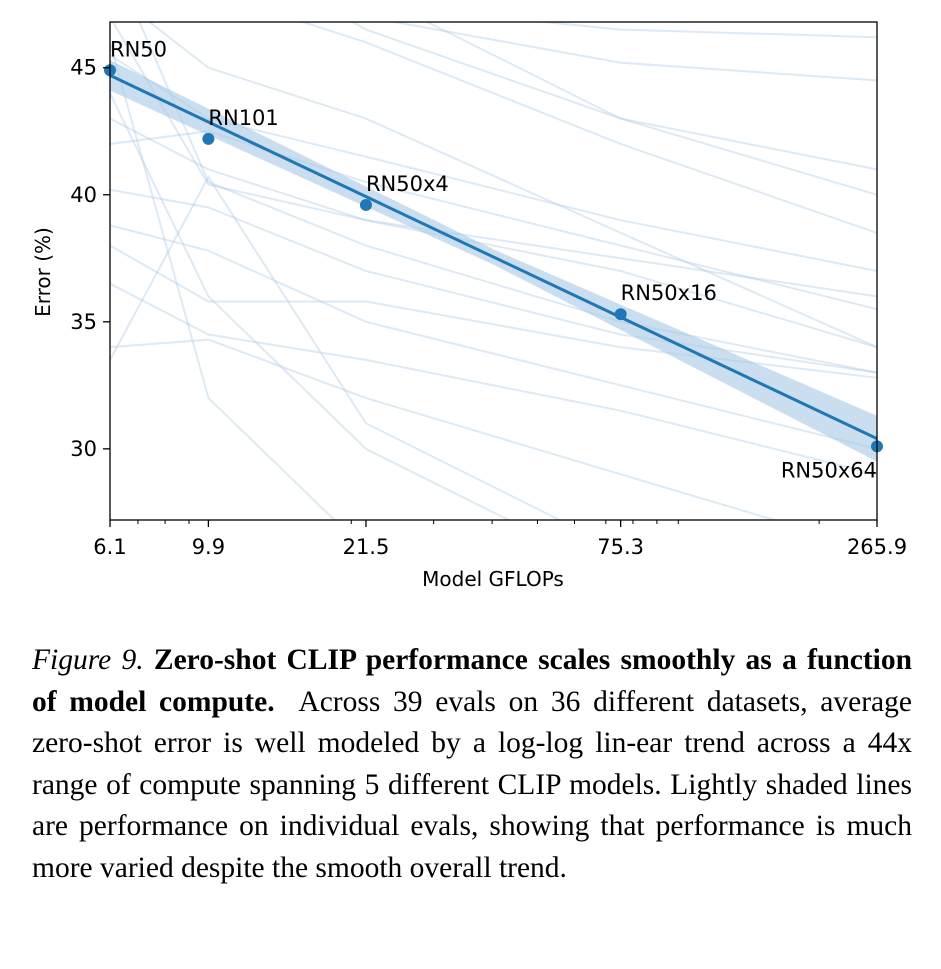  What do you see at coordinates (829, 470) in the screenshot?
I see `model-label-rn50x64: RN50x64` at bounding box center [829, 470].